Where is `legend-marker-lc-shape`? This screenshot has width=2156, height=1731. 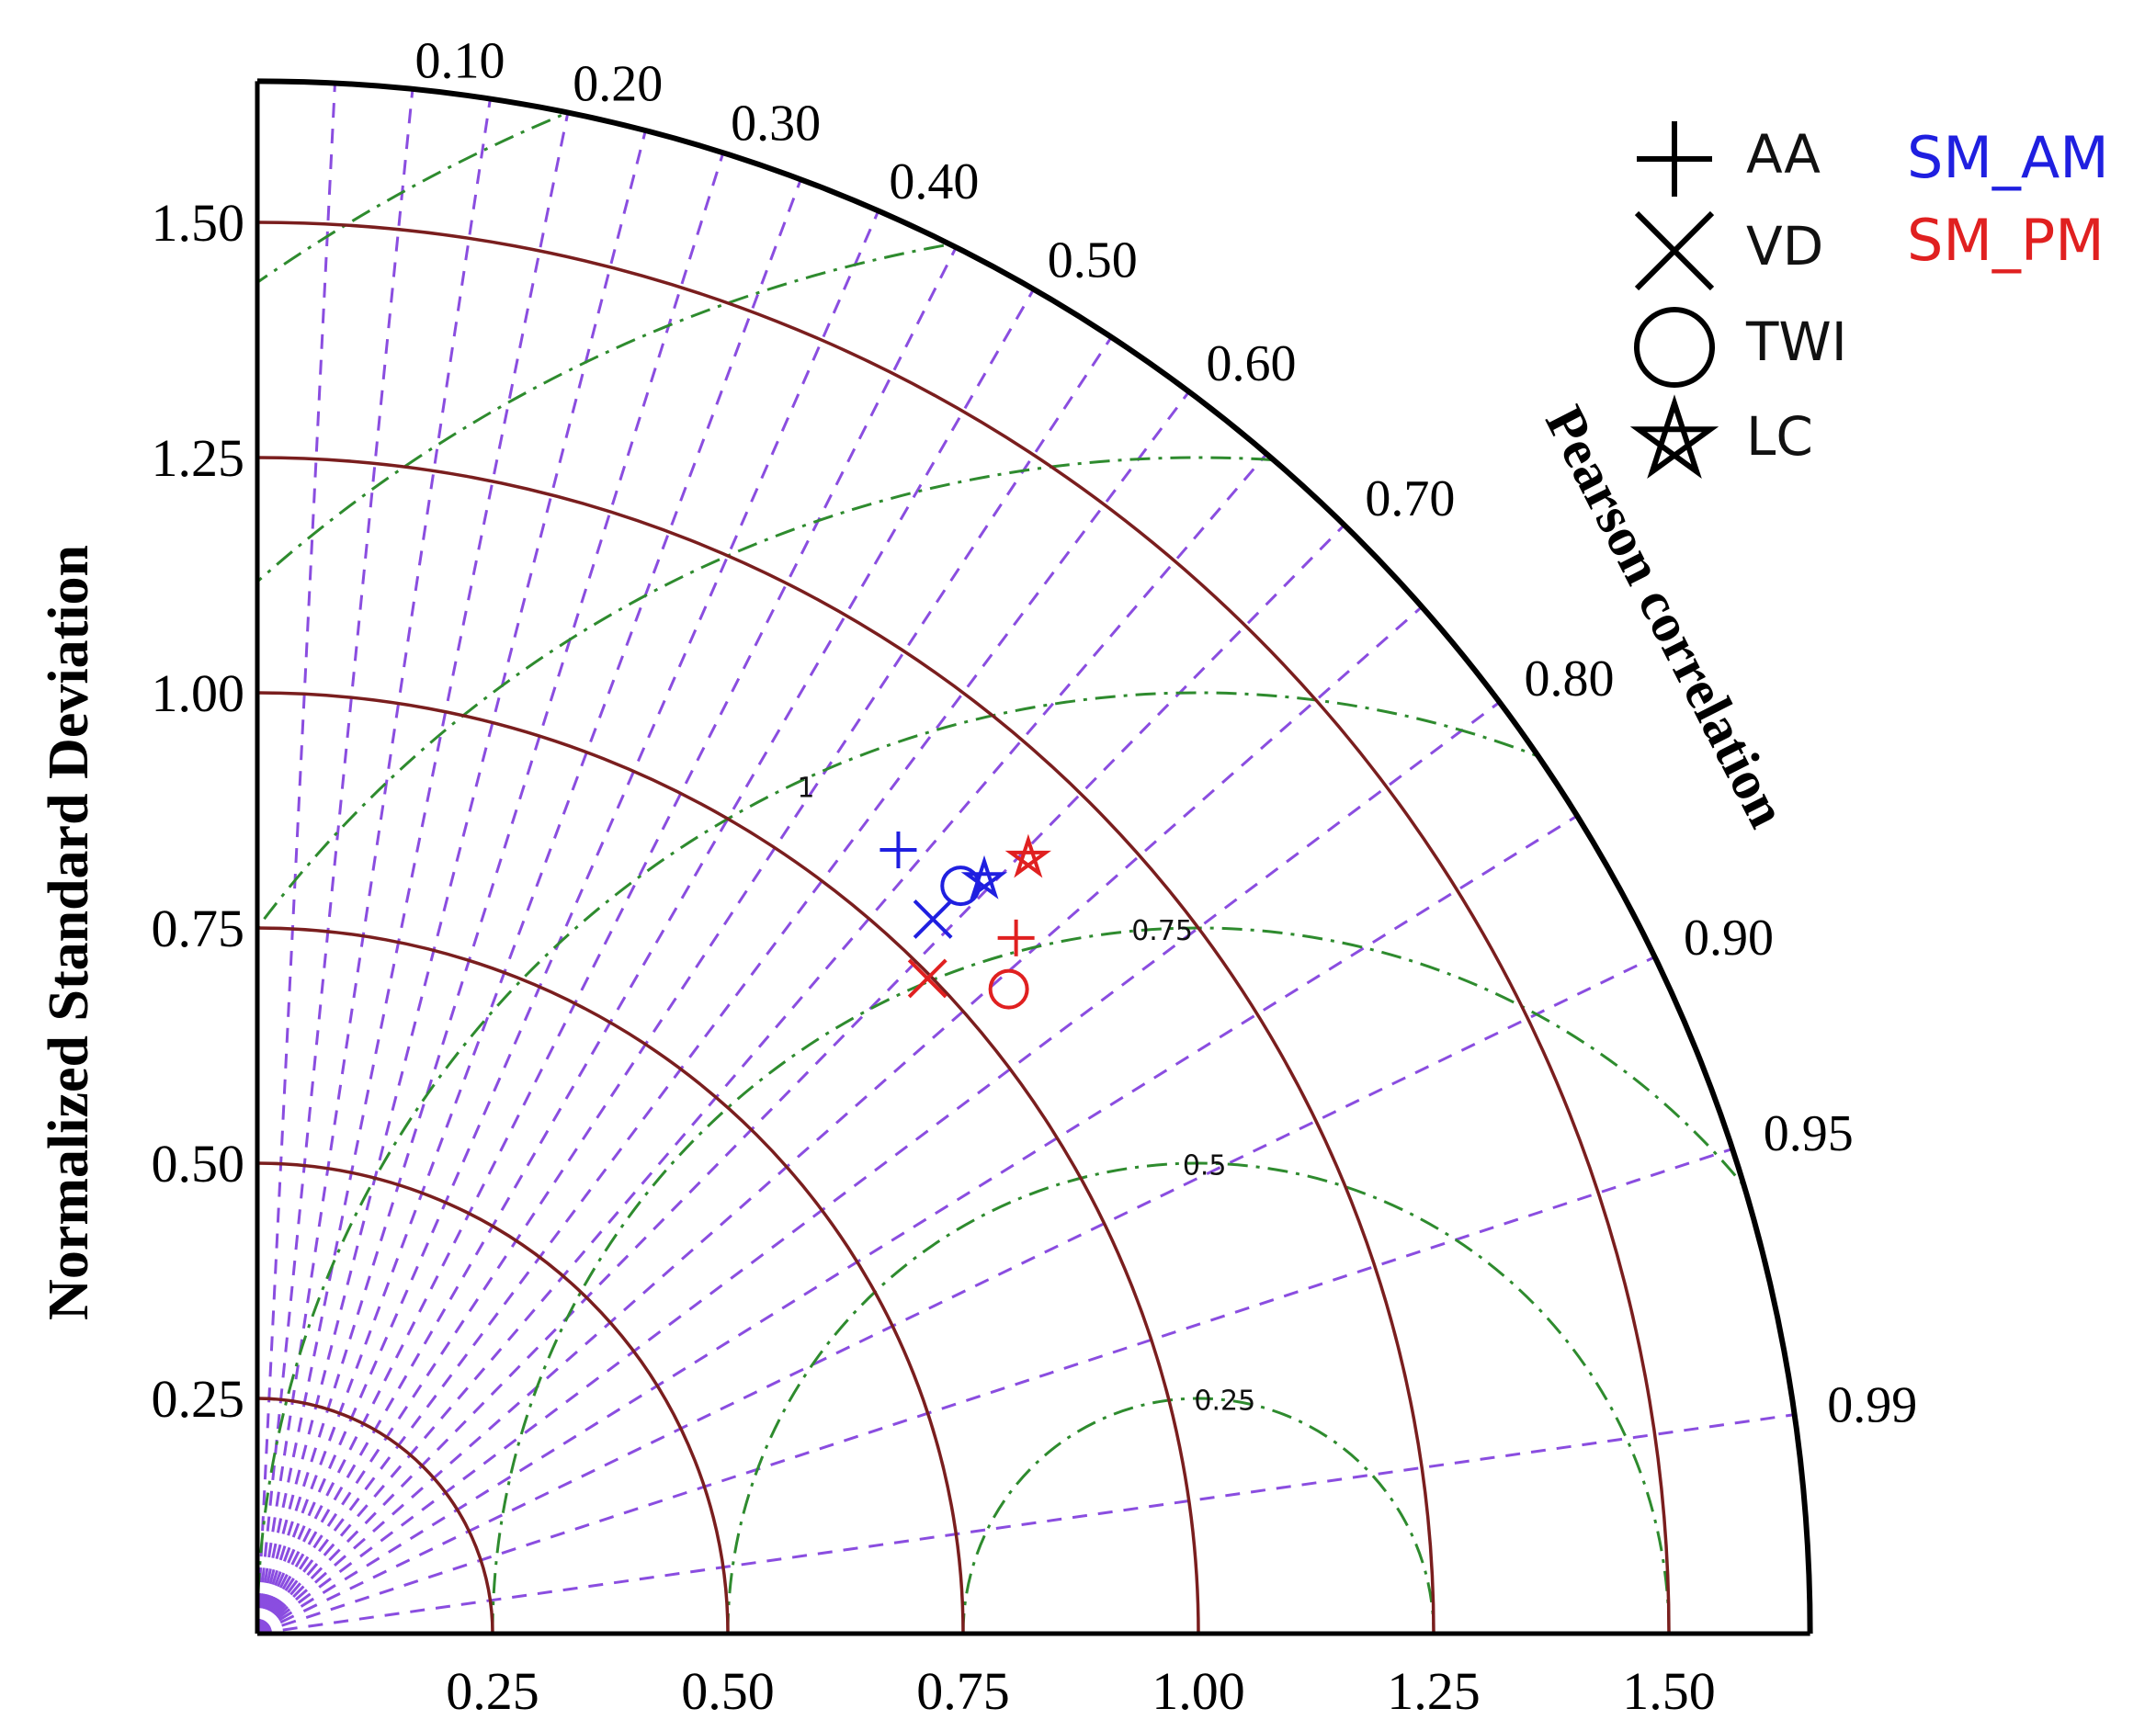
legend-marker-lc-shape is located at coordinates (1674, 437).